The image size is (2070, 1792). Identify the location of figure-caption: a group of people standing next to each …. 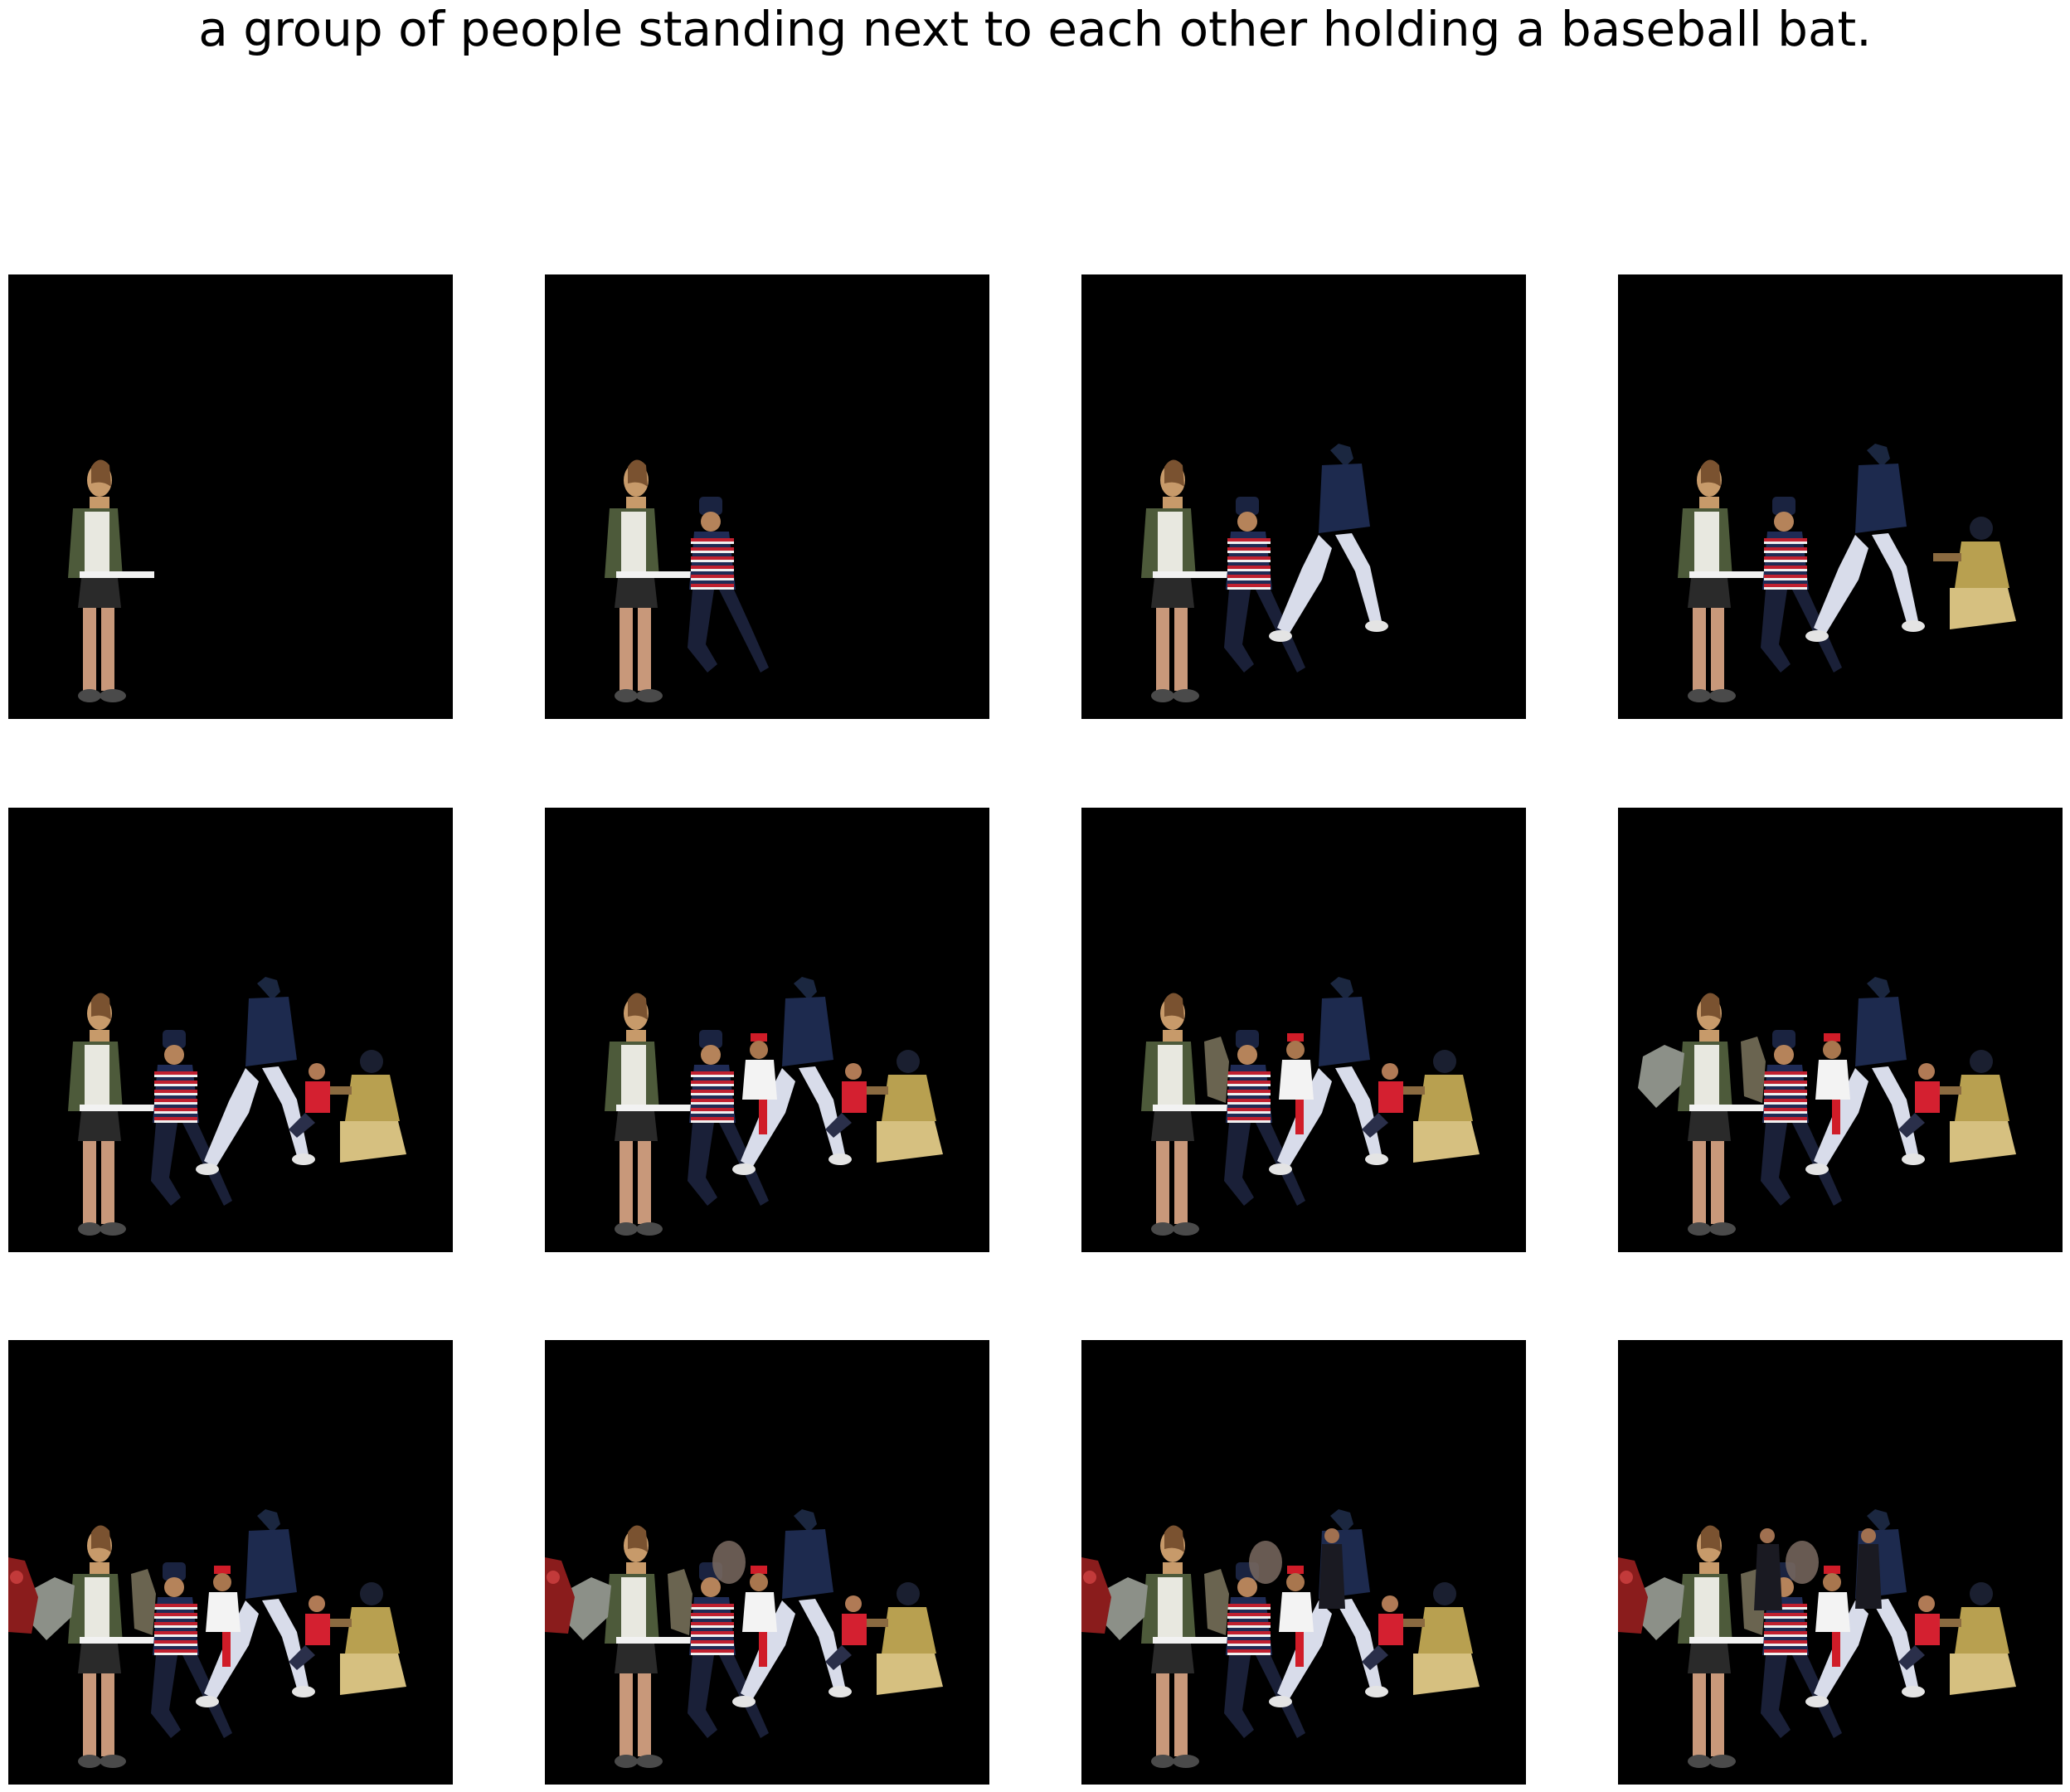
(1035, 29).